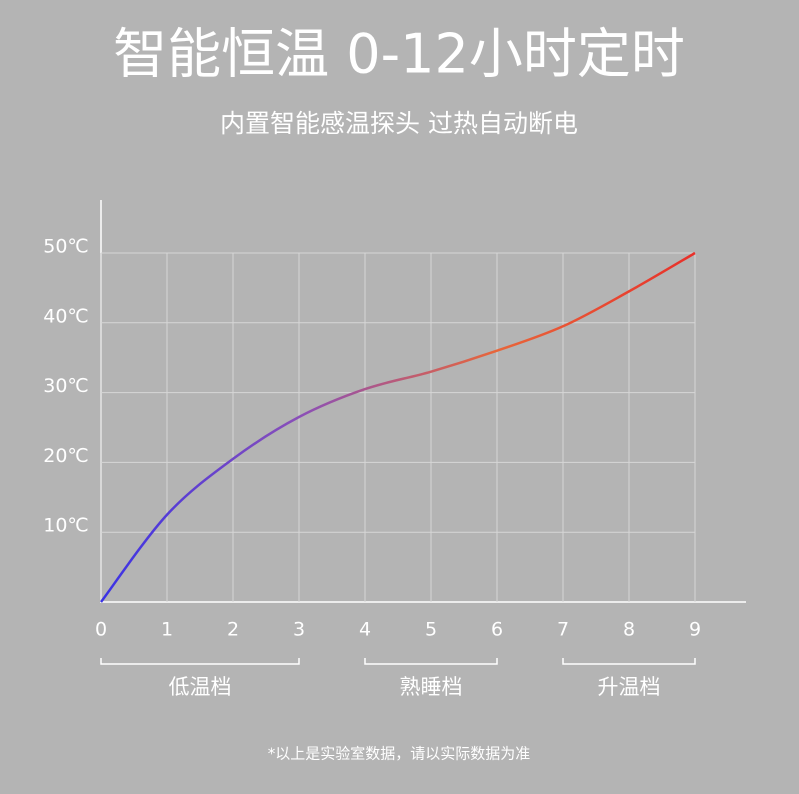 This screenshot has width=799, height=794. Describe the element at coordinates (399, 54) in the screenshot. I see `chart-title: 智能恒温 0-12小时定时` at that location.